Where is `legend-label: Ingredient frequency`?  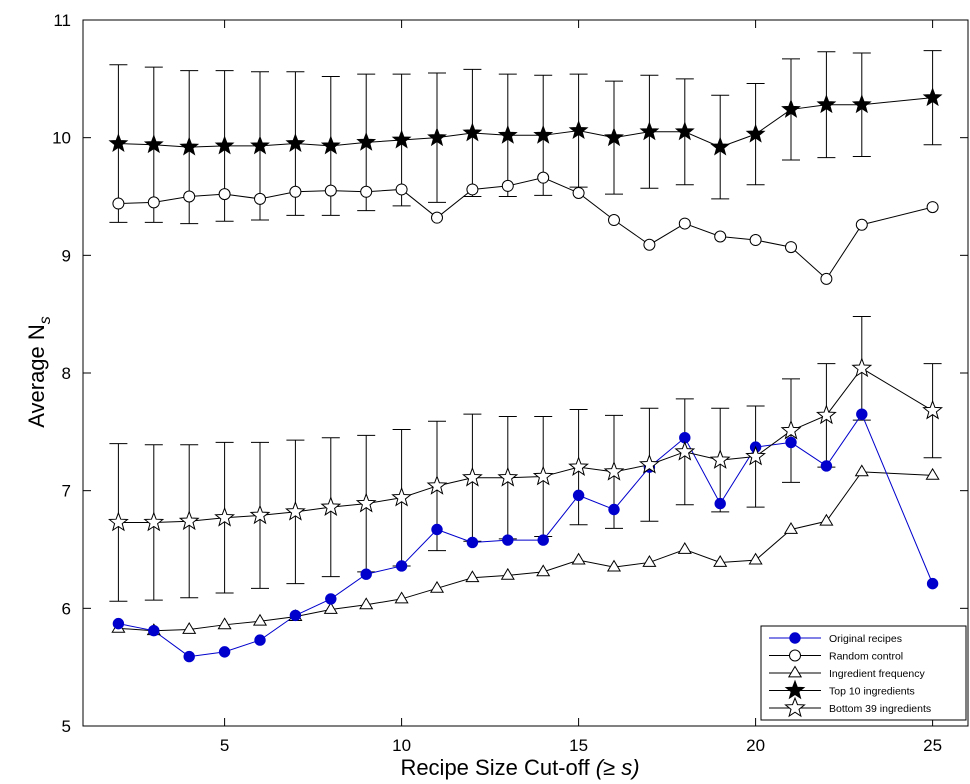
legend-label: Ingredient frequency is located at coordinates (877, 674).